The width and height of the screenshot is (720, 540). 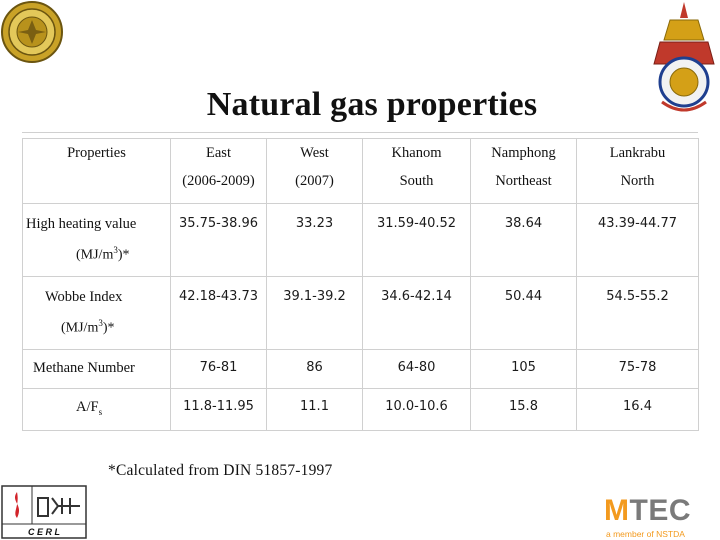 I want to click on row-label-cell: Methane Number, so click(x=96, y=369).